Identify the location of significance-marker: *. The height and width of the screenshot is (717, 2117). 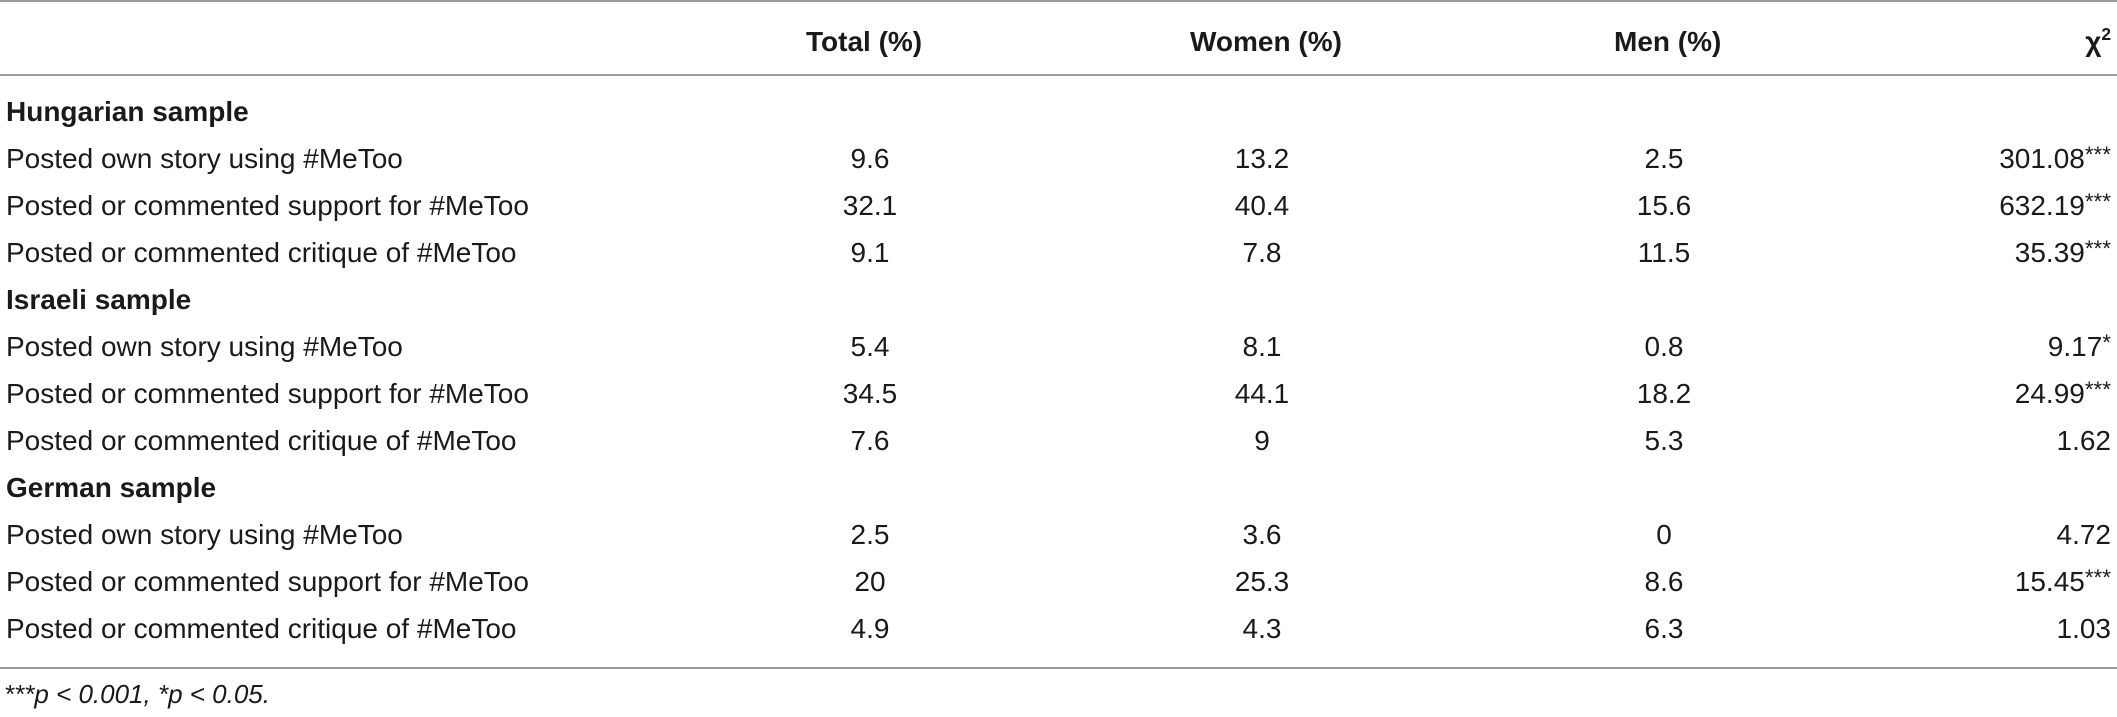
(2106, 343).